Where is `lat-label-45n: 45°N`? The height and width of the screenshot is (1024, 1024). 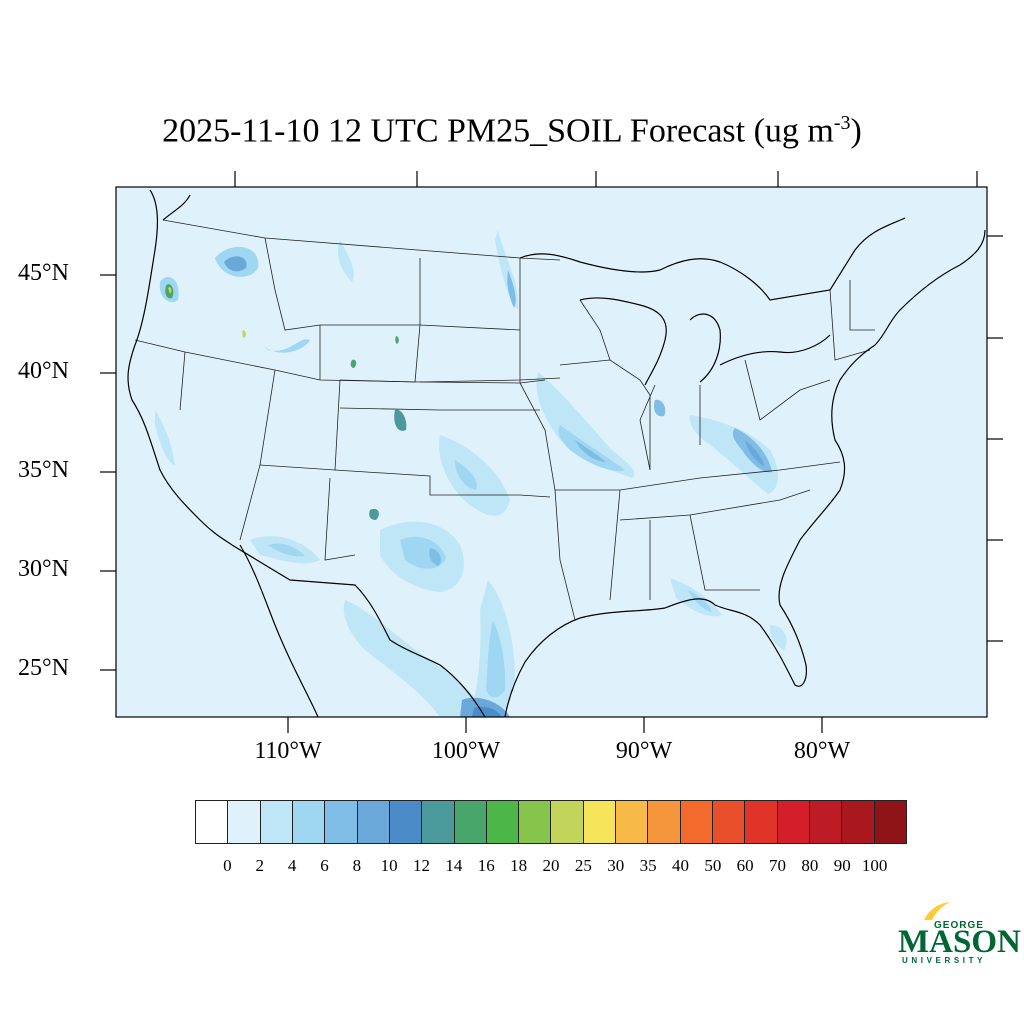
lat-label-45n: 45°N is located at coordinates (43, 273).